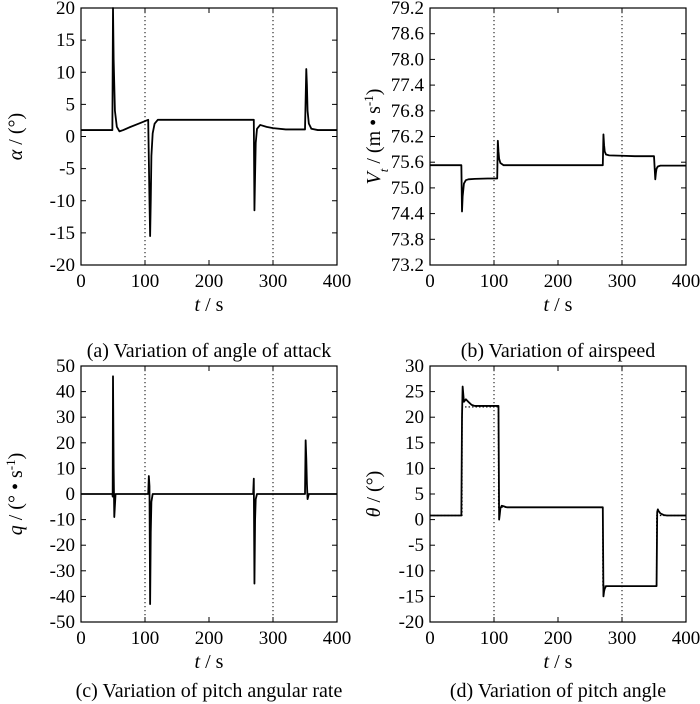  Describe the element at coordinates (65, 392) in the screenshot. I see `y-tick-label: 40` at that location.